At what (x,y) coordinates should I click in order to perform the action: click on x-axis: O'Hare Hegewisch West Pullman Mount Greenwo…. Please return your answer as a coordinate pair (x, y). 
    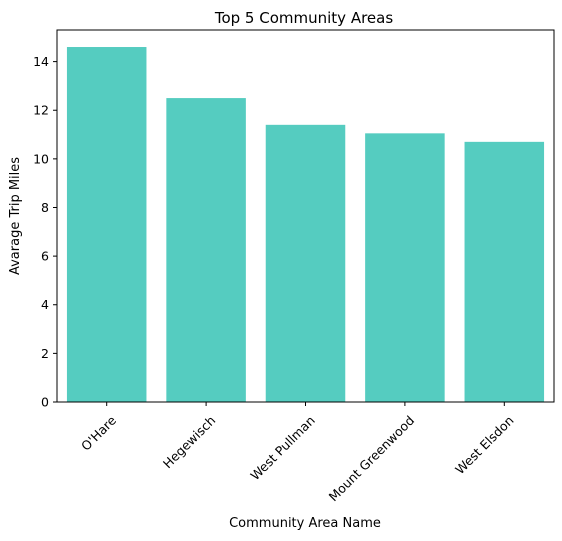
    Looking at the image, I should click on (297, 453).